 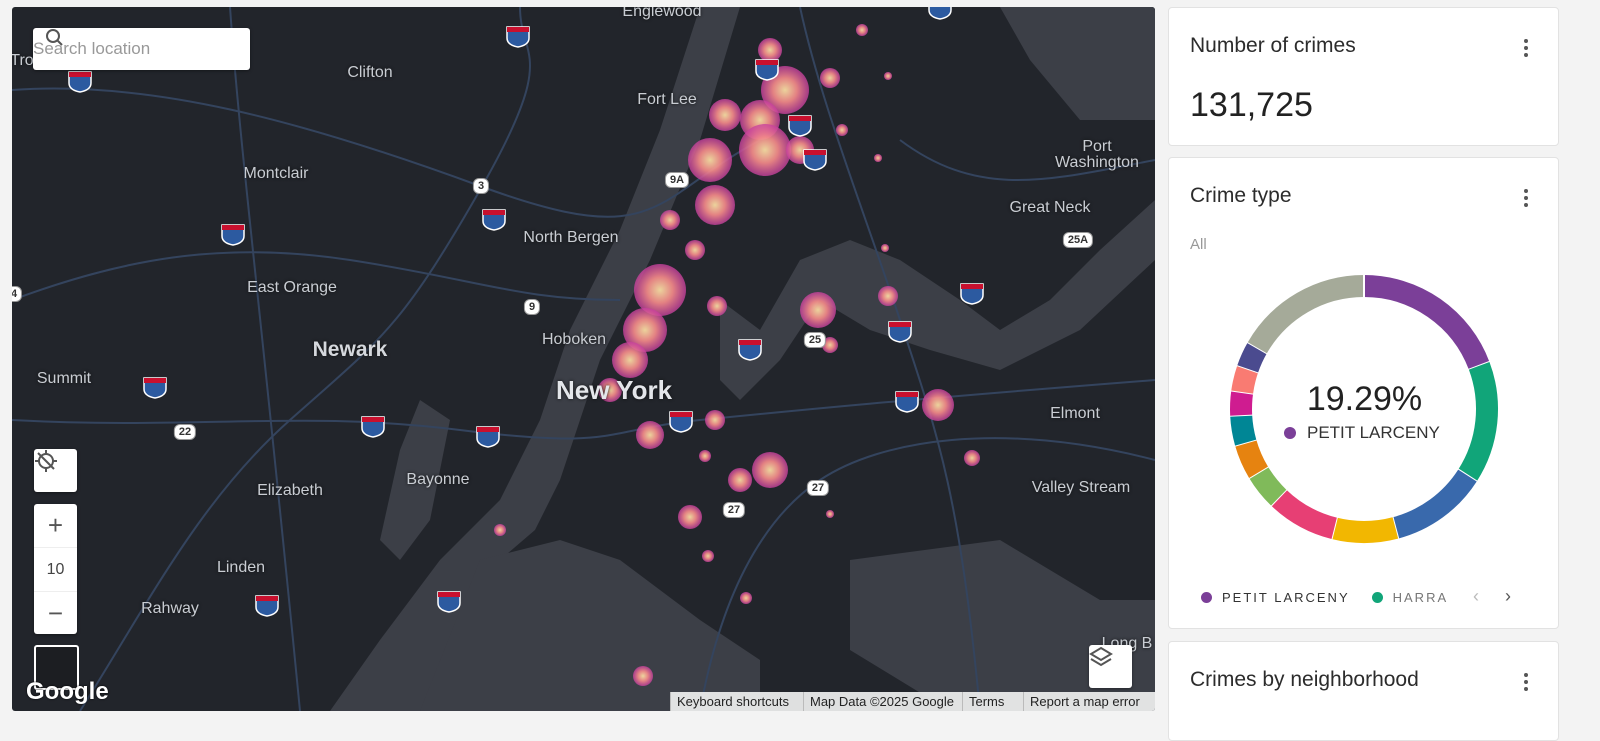 I want to click on place-label: Englewood, so click(x=662, y=13).